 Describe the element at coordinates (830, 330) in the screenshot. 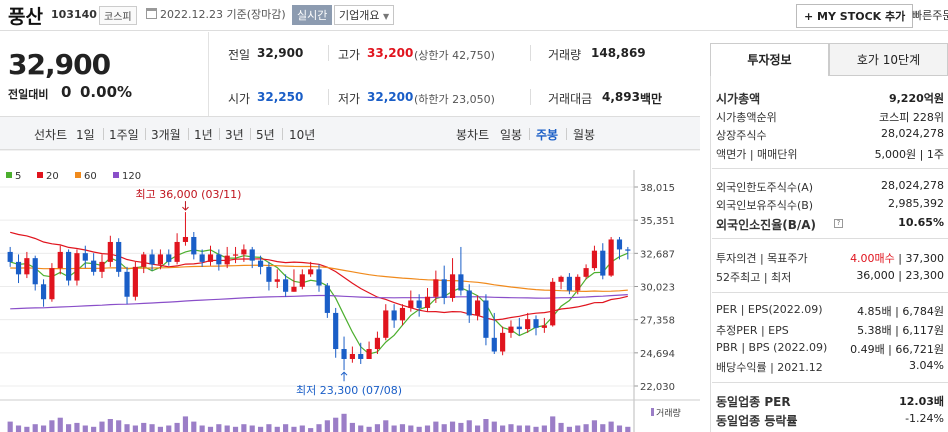

I see `info-row-est-per: 추정PER | EPS 5.38배 | 6,117원` at that location.